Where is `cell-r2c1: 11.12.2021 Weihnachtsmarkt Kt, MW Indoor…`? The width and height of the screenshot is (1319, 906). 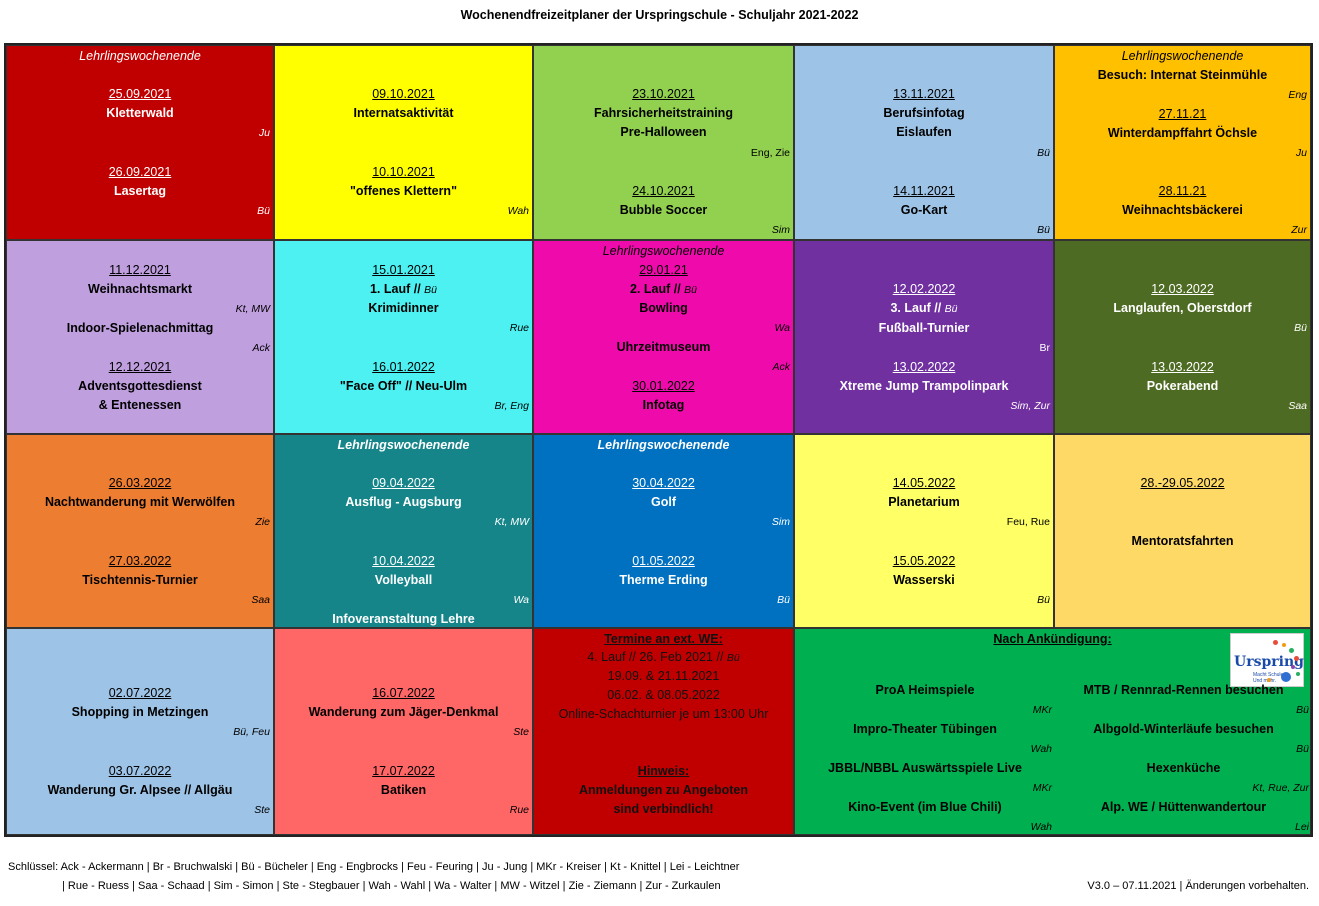 cell-r2c1: 11.12.2021 Weihnachtsmarkt Kt, MW Indoor… is located at coordinates (140, 337).